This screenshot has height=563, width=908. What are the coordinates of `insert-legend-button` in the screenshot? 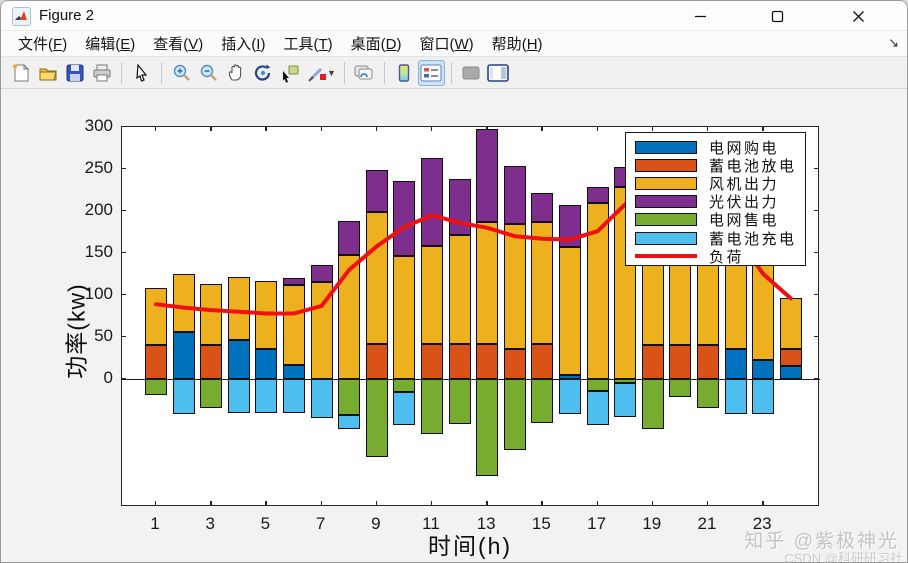 It's located at (431, 72).